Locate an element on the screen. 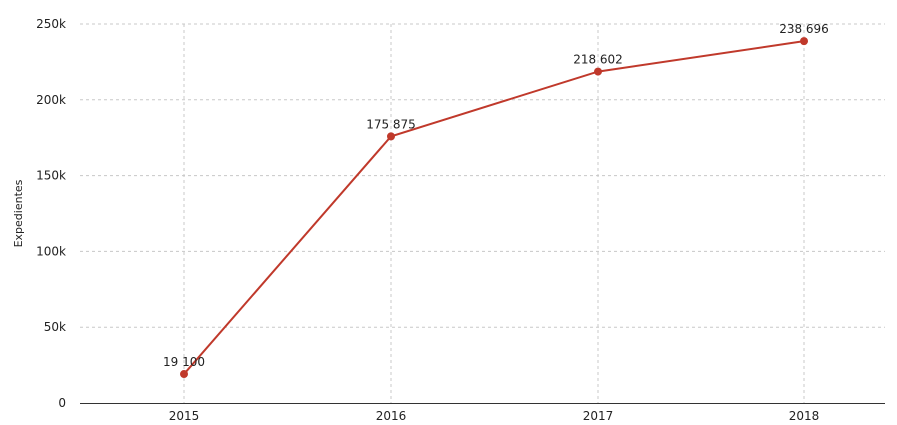  data-label: 19 100 is located at coordinates (184, 362).